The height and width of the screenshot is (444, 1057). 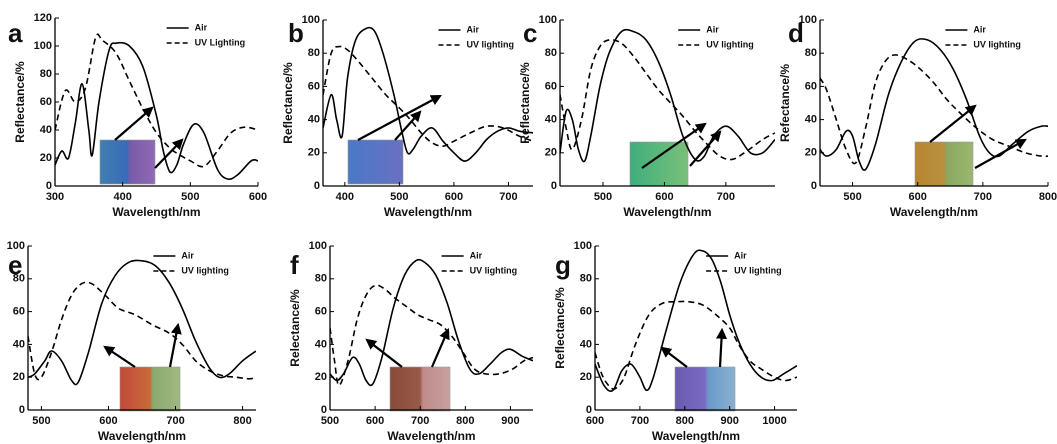 I want to click on y-tick-label: 120, so click(x=43, y=18).